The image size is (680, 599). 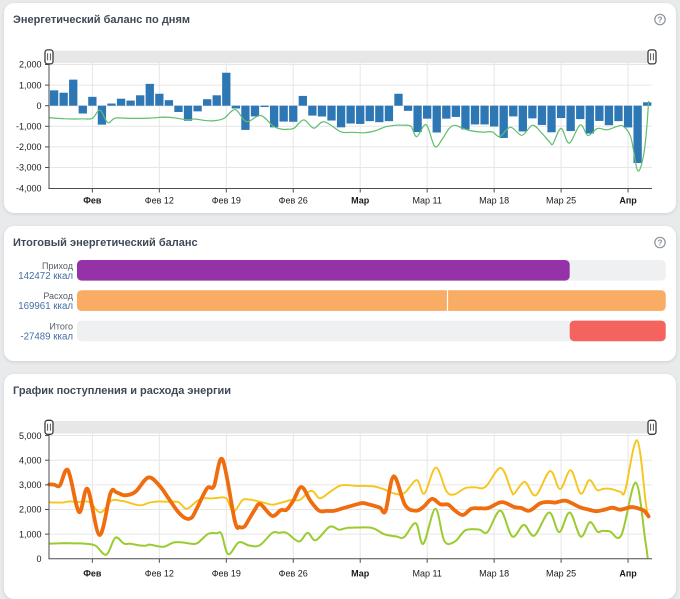 What do you see at coordinates (61, 326) in the screenshot?
I see `svg-text: Итого` at bounding box center [61, 326].